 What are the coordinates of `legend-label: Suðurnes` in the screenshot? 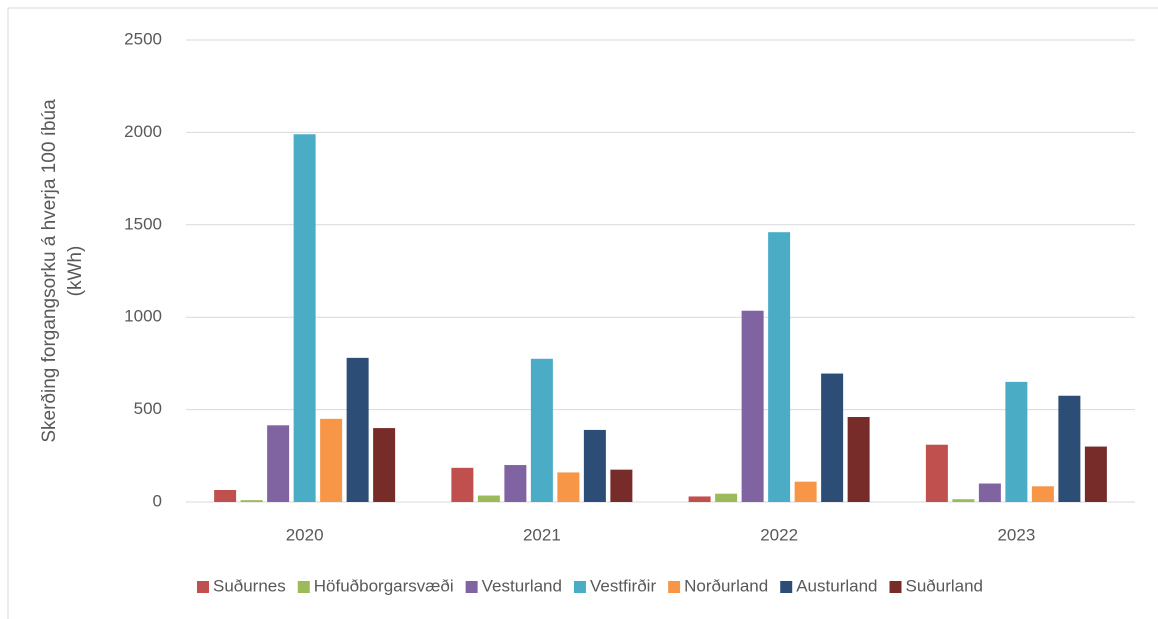 It's located at (249, 585).